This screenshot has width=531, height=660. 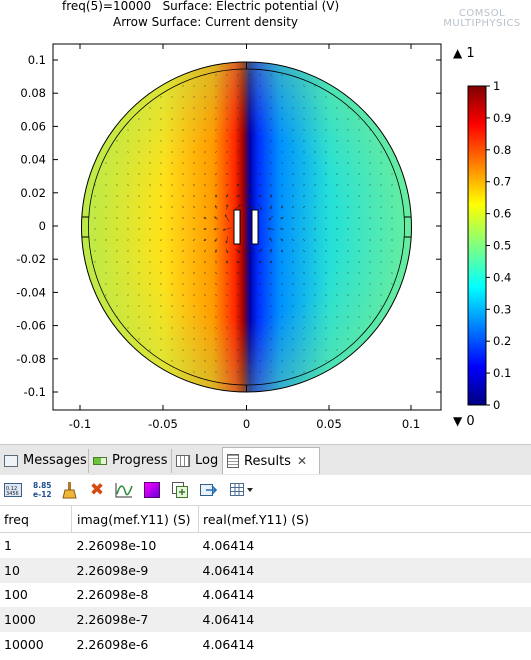 I want to click on tab-log: Log, so click(x=197, y=460).